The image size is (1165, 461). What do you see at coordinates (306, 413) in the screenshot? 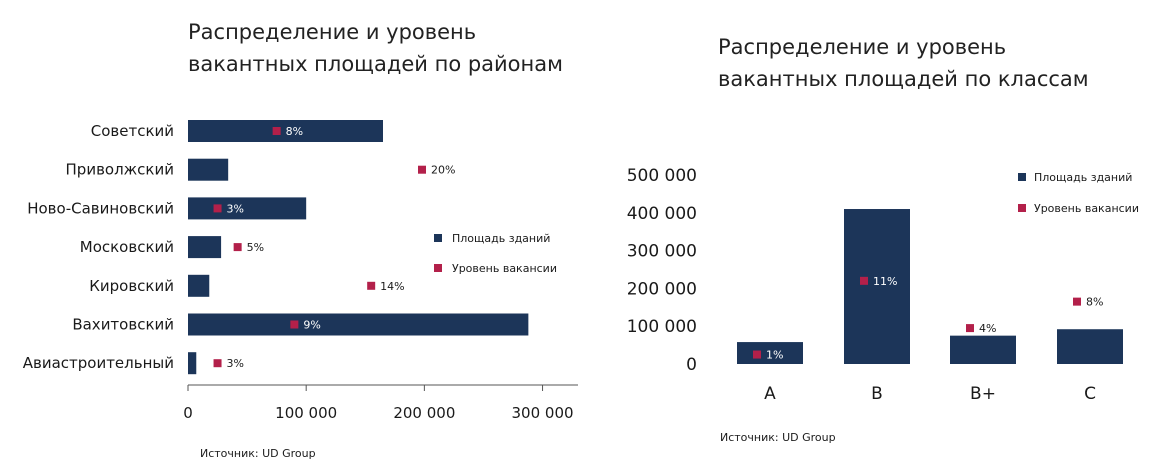
I see `chart1-x-tick-label: 100 000` at bounding box center [306, 413].